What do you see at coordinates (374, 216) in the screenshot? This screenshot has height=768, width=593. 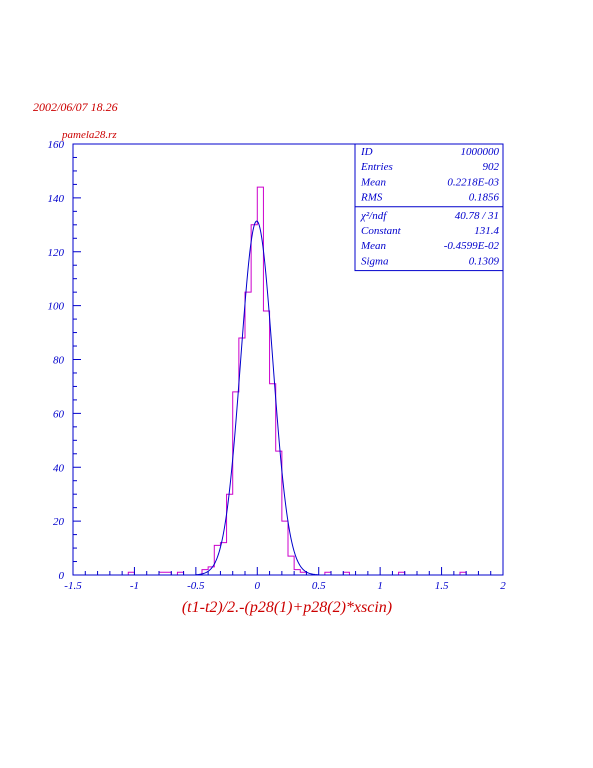 I see `stats-label: χ²/ndf` at bounding box center [374, 216].